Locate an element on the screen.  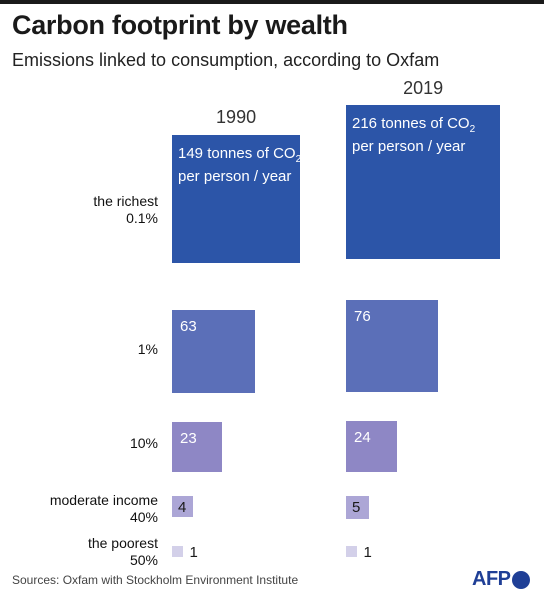
value-label-1990-0: 149 tonnes of CO2 per person / year is located at coordinates (240, 165).